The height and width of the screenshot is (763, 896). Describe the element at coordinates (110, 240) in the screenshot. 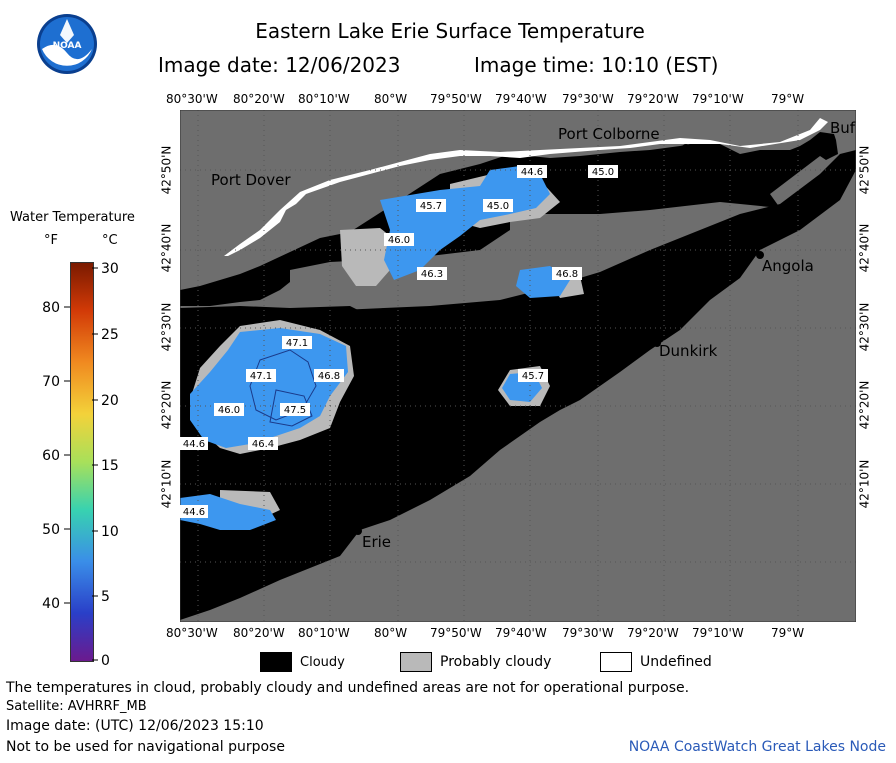

I see `colorbar-unit-c: °C` at that location.